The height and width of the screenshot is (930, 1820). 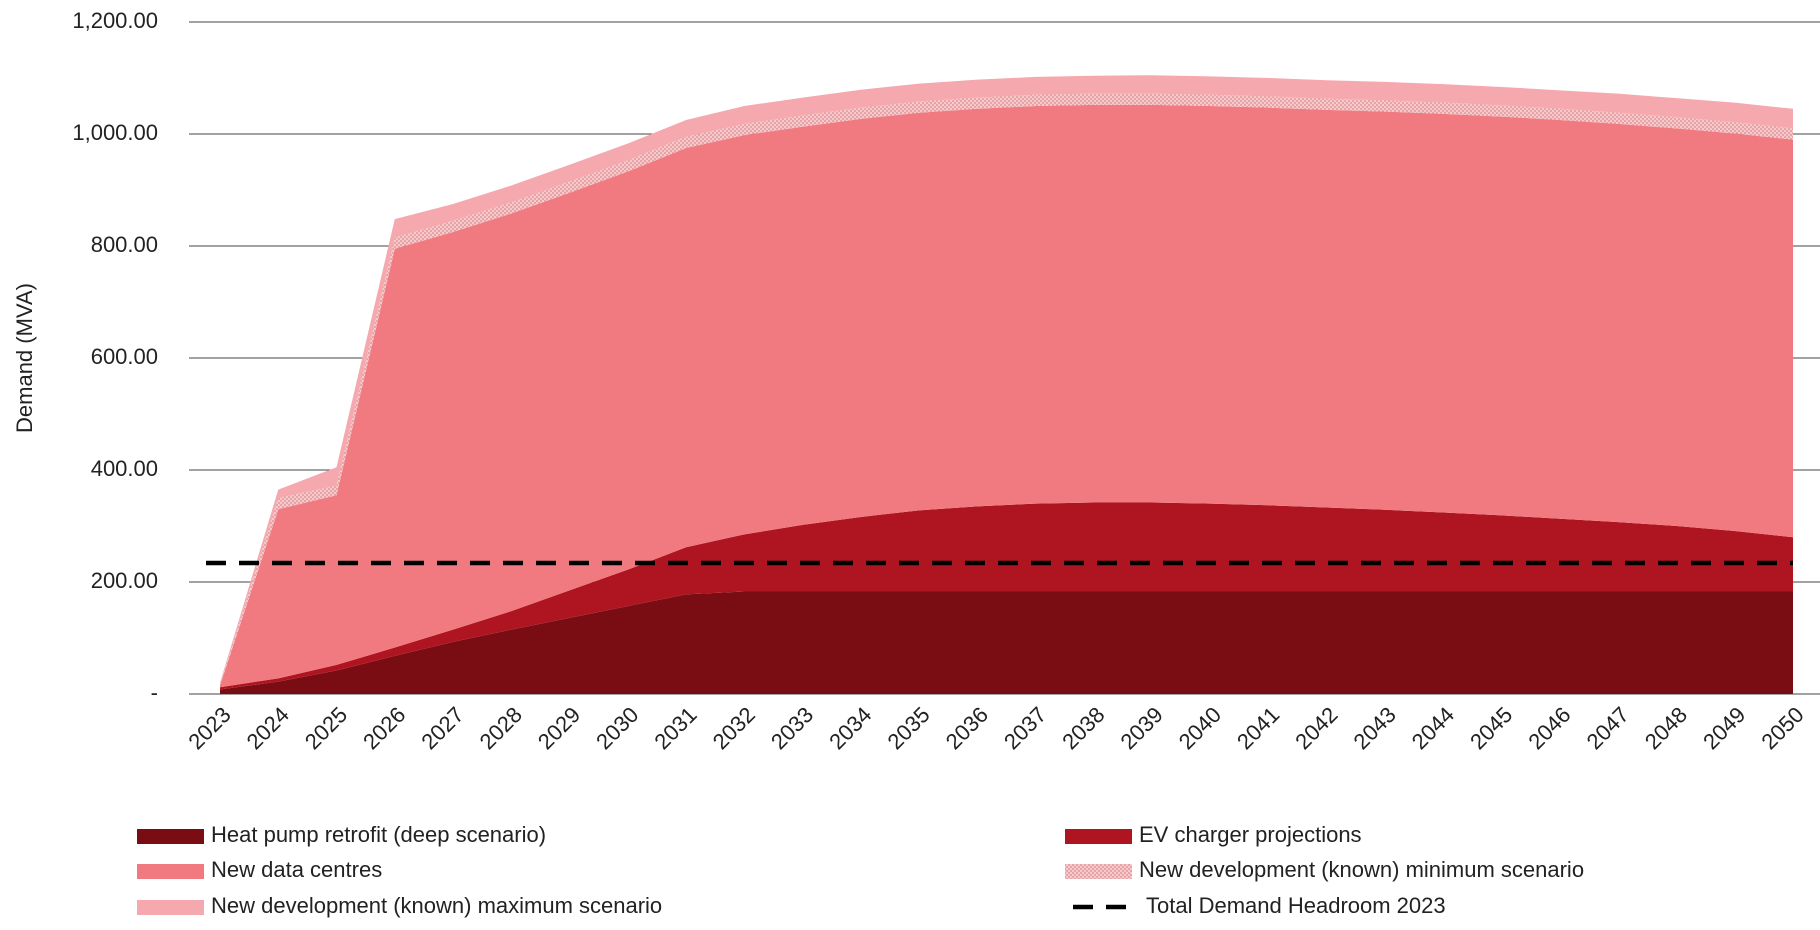 I want to click on x-tick-label: 2035, so click(x=908, y=728).